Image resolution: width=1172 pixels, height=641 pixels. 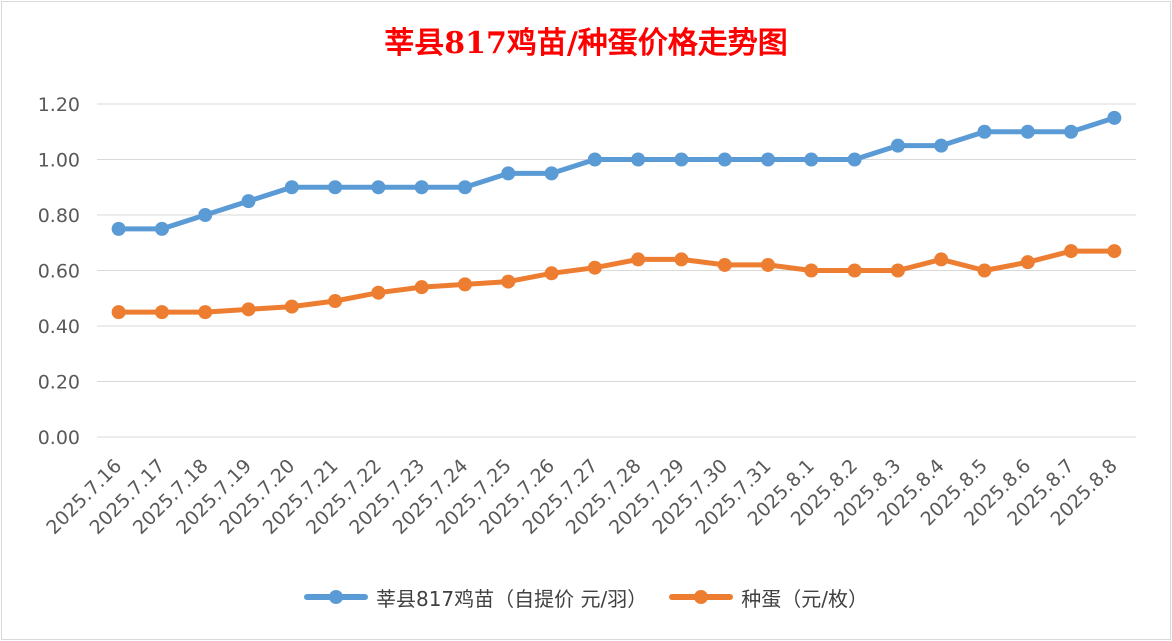 I want to click on legend-item-chick: 莘县817鸡苗（自提价 元/羽）, so click(x=475, y=597).